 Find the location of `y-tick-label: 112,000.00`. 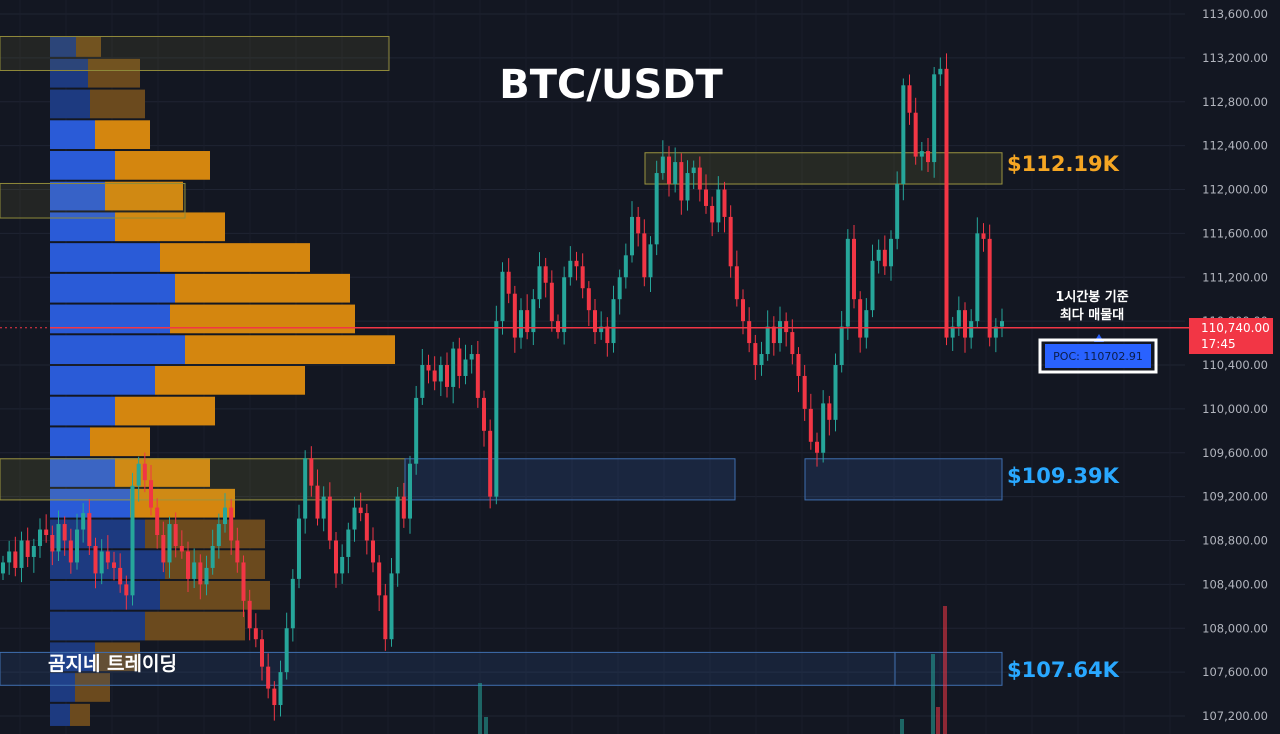

y-tick-label: 112,000.00 is located at coordinates (1235, 190).